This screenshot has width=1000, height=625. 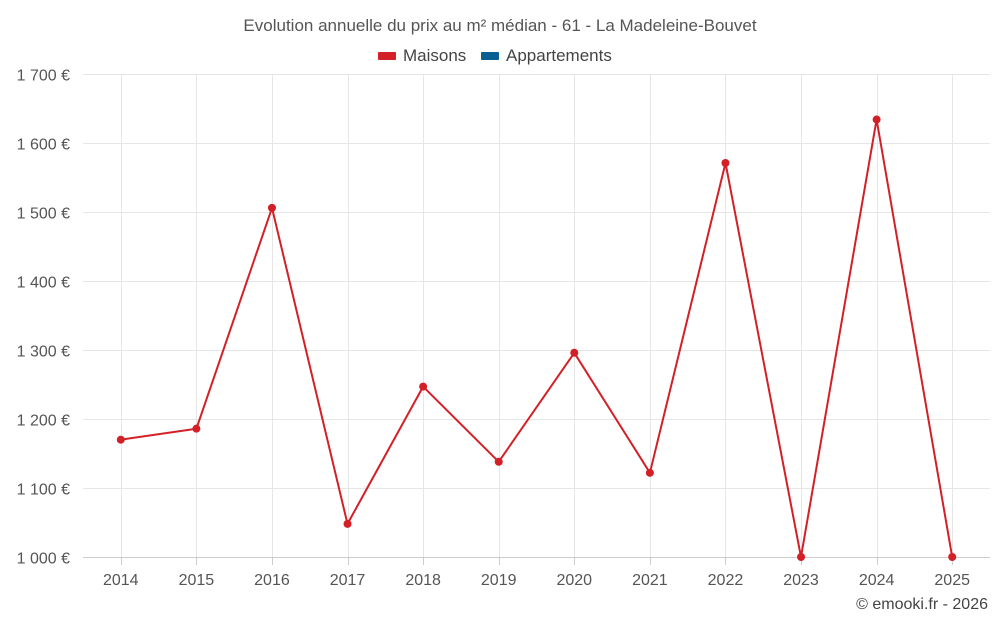 What do you see at coordinates (387, 56) in the screenshot?
I see `legend-swatch-maisons` at bounding box center [387, 56].